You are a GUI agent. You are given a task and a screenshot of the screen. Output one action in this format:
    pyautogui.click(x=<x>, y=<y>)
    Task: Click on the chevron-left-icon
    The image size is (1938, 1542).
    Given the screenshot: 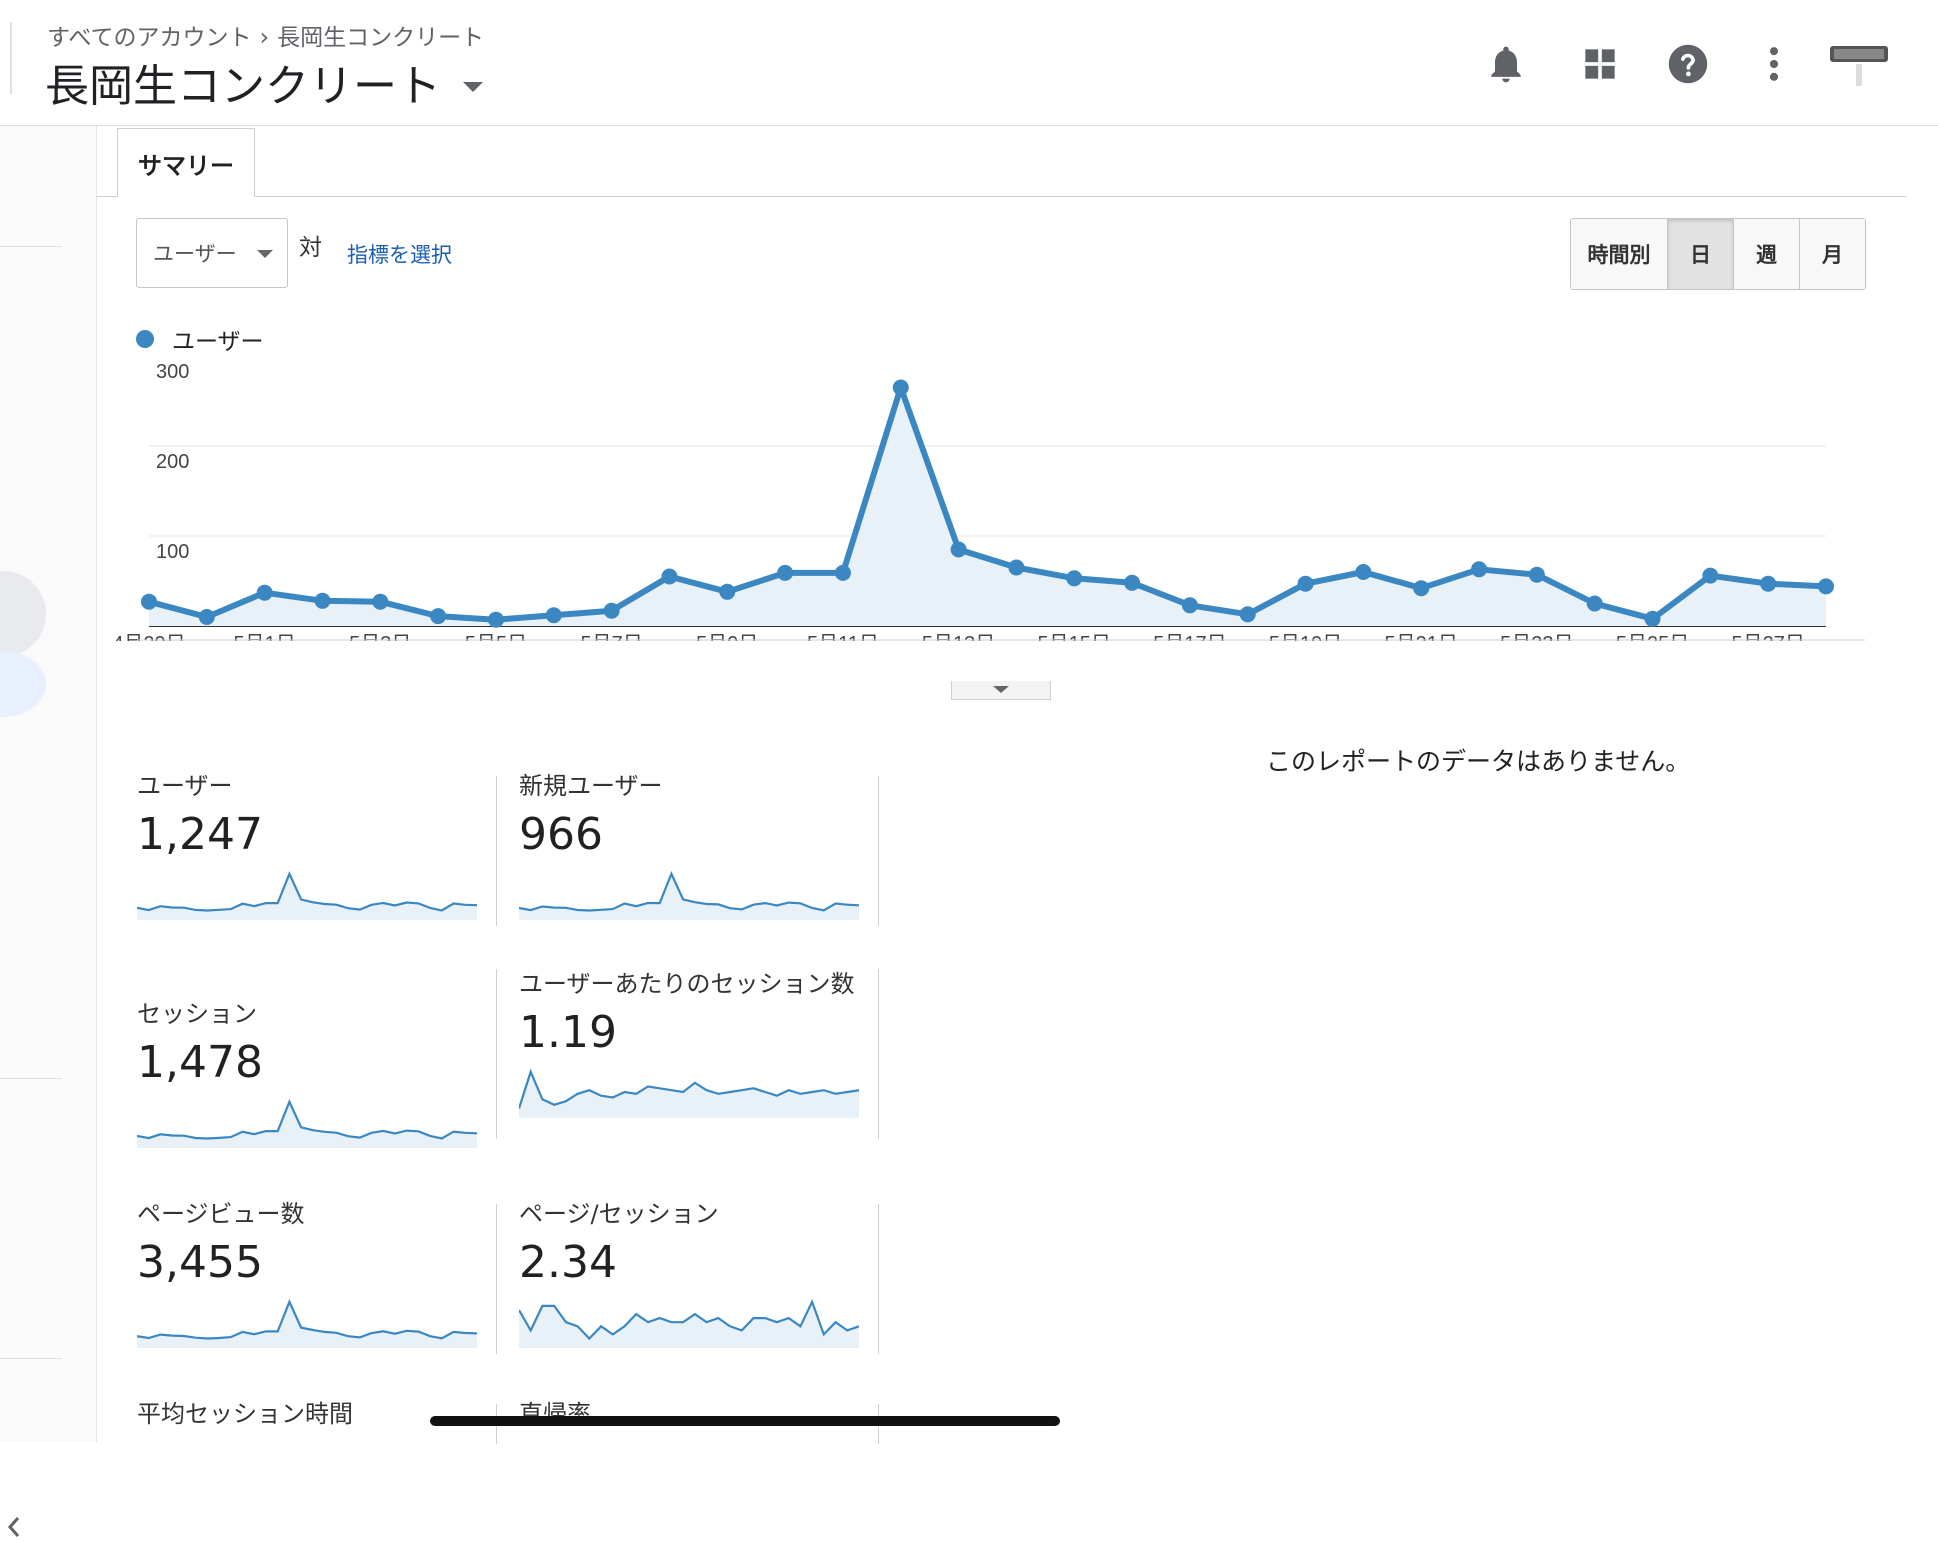 What is the action you would take?
    pyautogui.click(x=14, y=1527)
    